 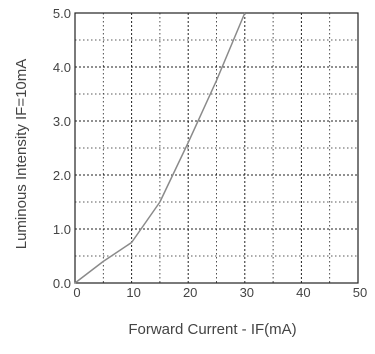 What do you see at coordinates (247, 292) in the screenshot?
I see `x-tick-label: 30` at bounding box center [247, 292].